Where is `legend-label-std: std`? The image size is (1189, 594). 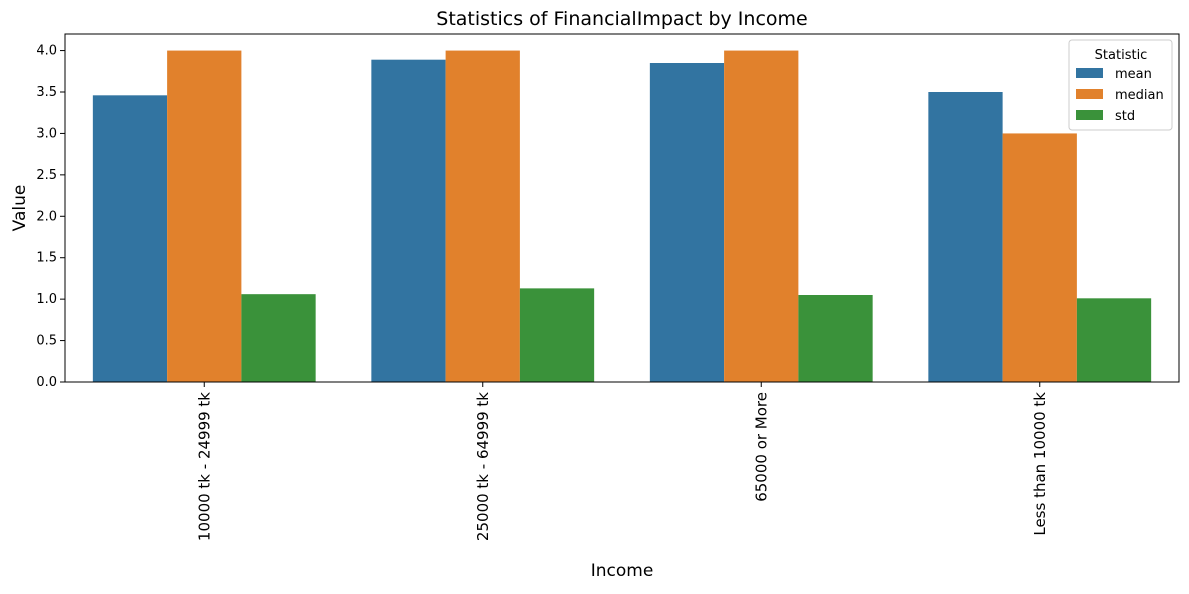
legend-label-std: std is located at coordinates (1125, 116).